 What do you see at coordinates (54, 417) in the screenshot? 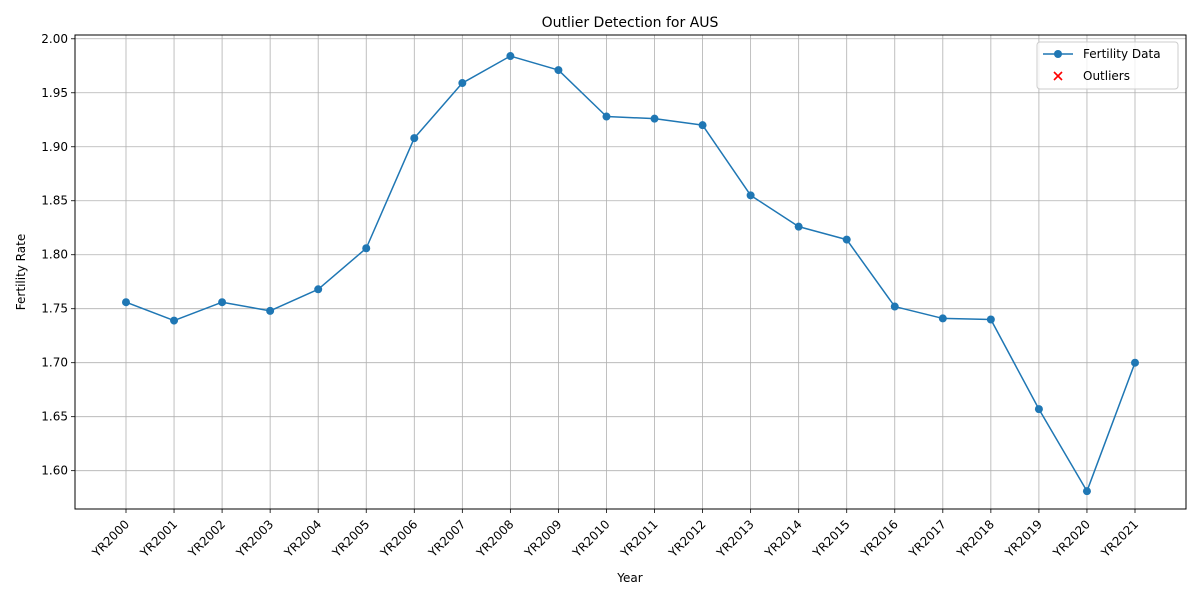
I see `y-tick-label: 1.65` at bounding box center [54, 417].